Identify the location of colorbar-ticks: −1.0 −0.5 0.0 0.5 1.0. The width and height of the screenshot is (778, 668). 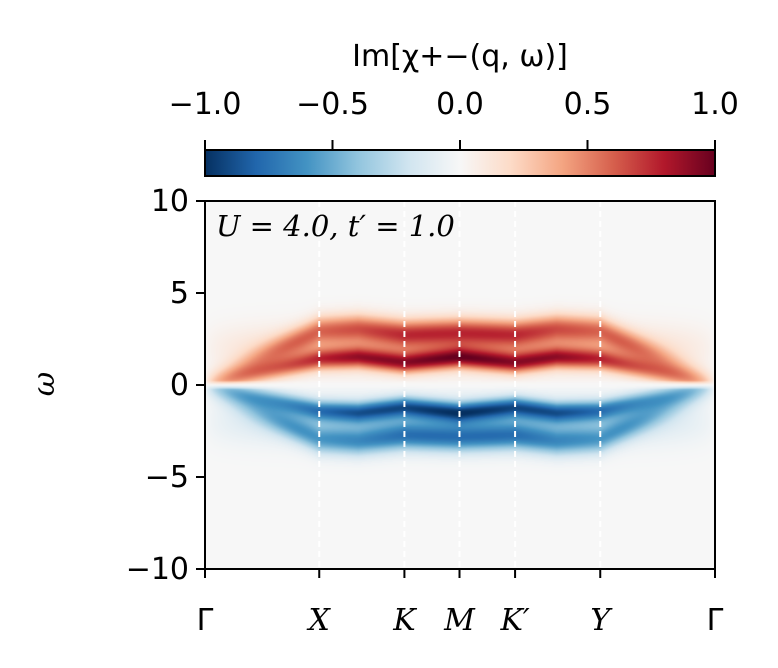
(454, 118).